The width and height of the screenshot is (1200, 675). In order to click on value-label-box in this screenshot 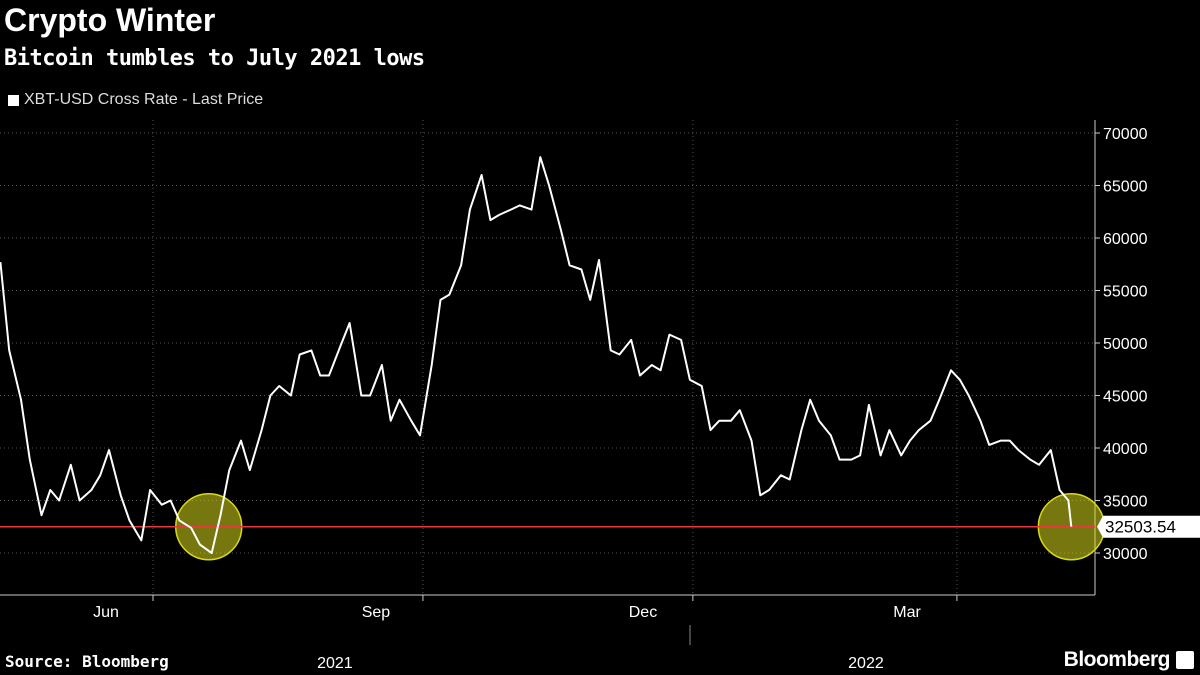, I will do `click(1148, 526)`.